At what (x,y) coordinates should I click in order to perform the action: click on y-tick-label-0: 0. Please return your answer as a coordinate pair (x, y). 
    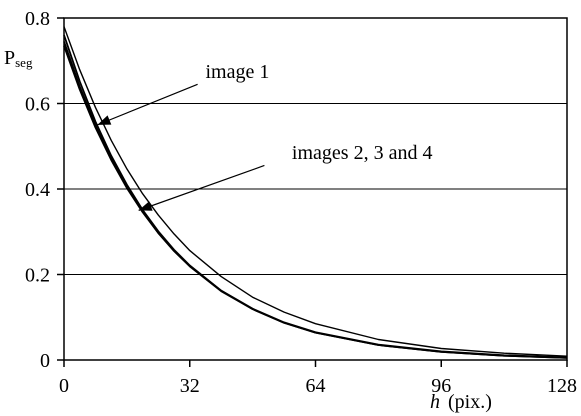
    Looking at the image, I should click on (45, 361).